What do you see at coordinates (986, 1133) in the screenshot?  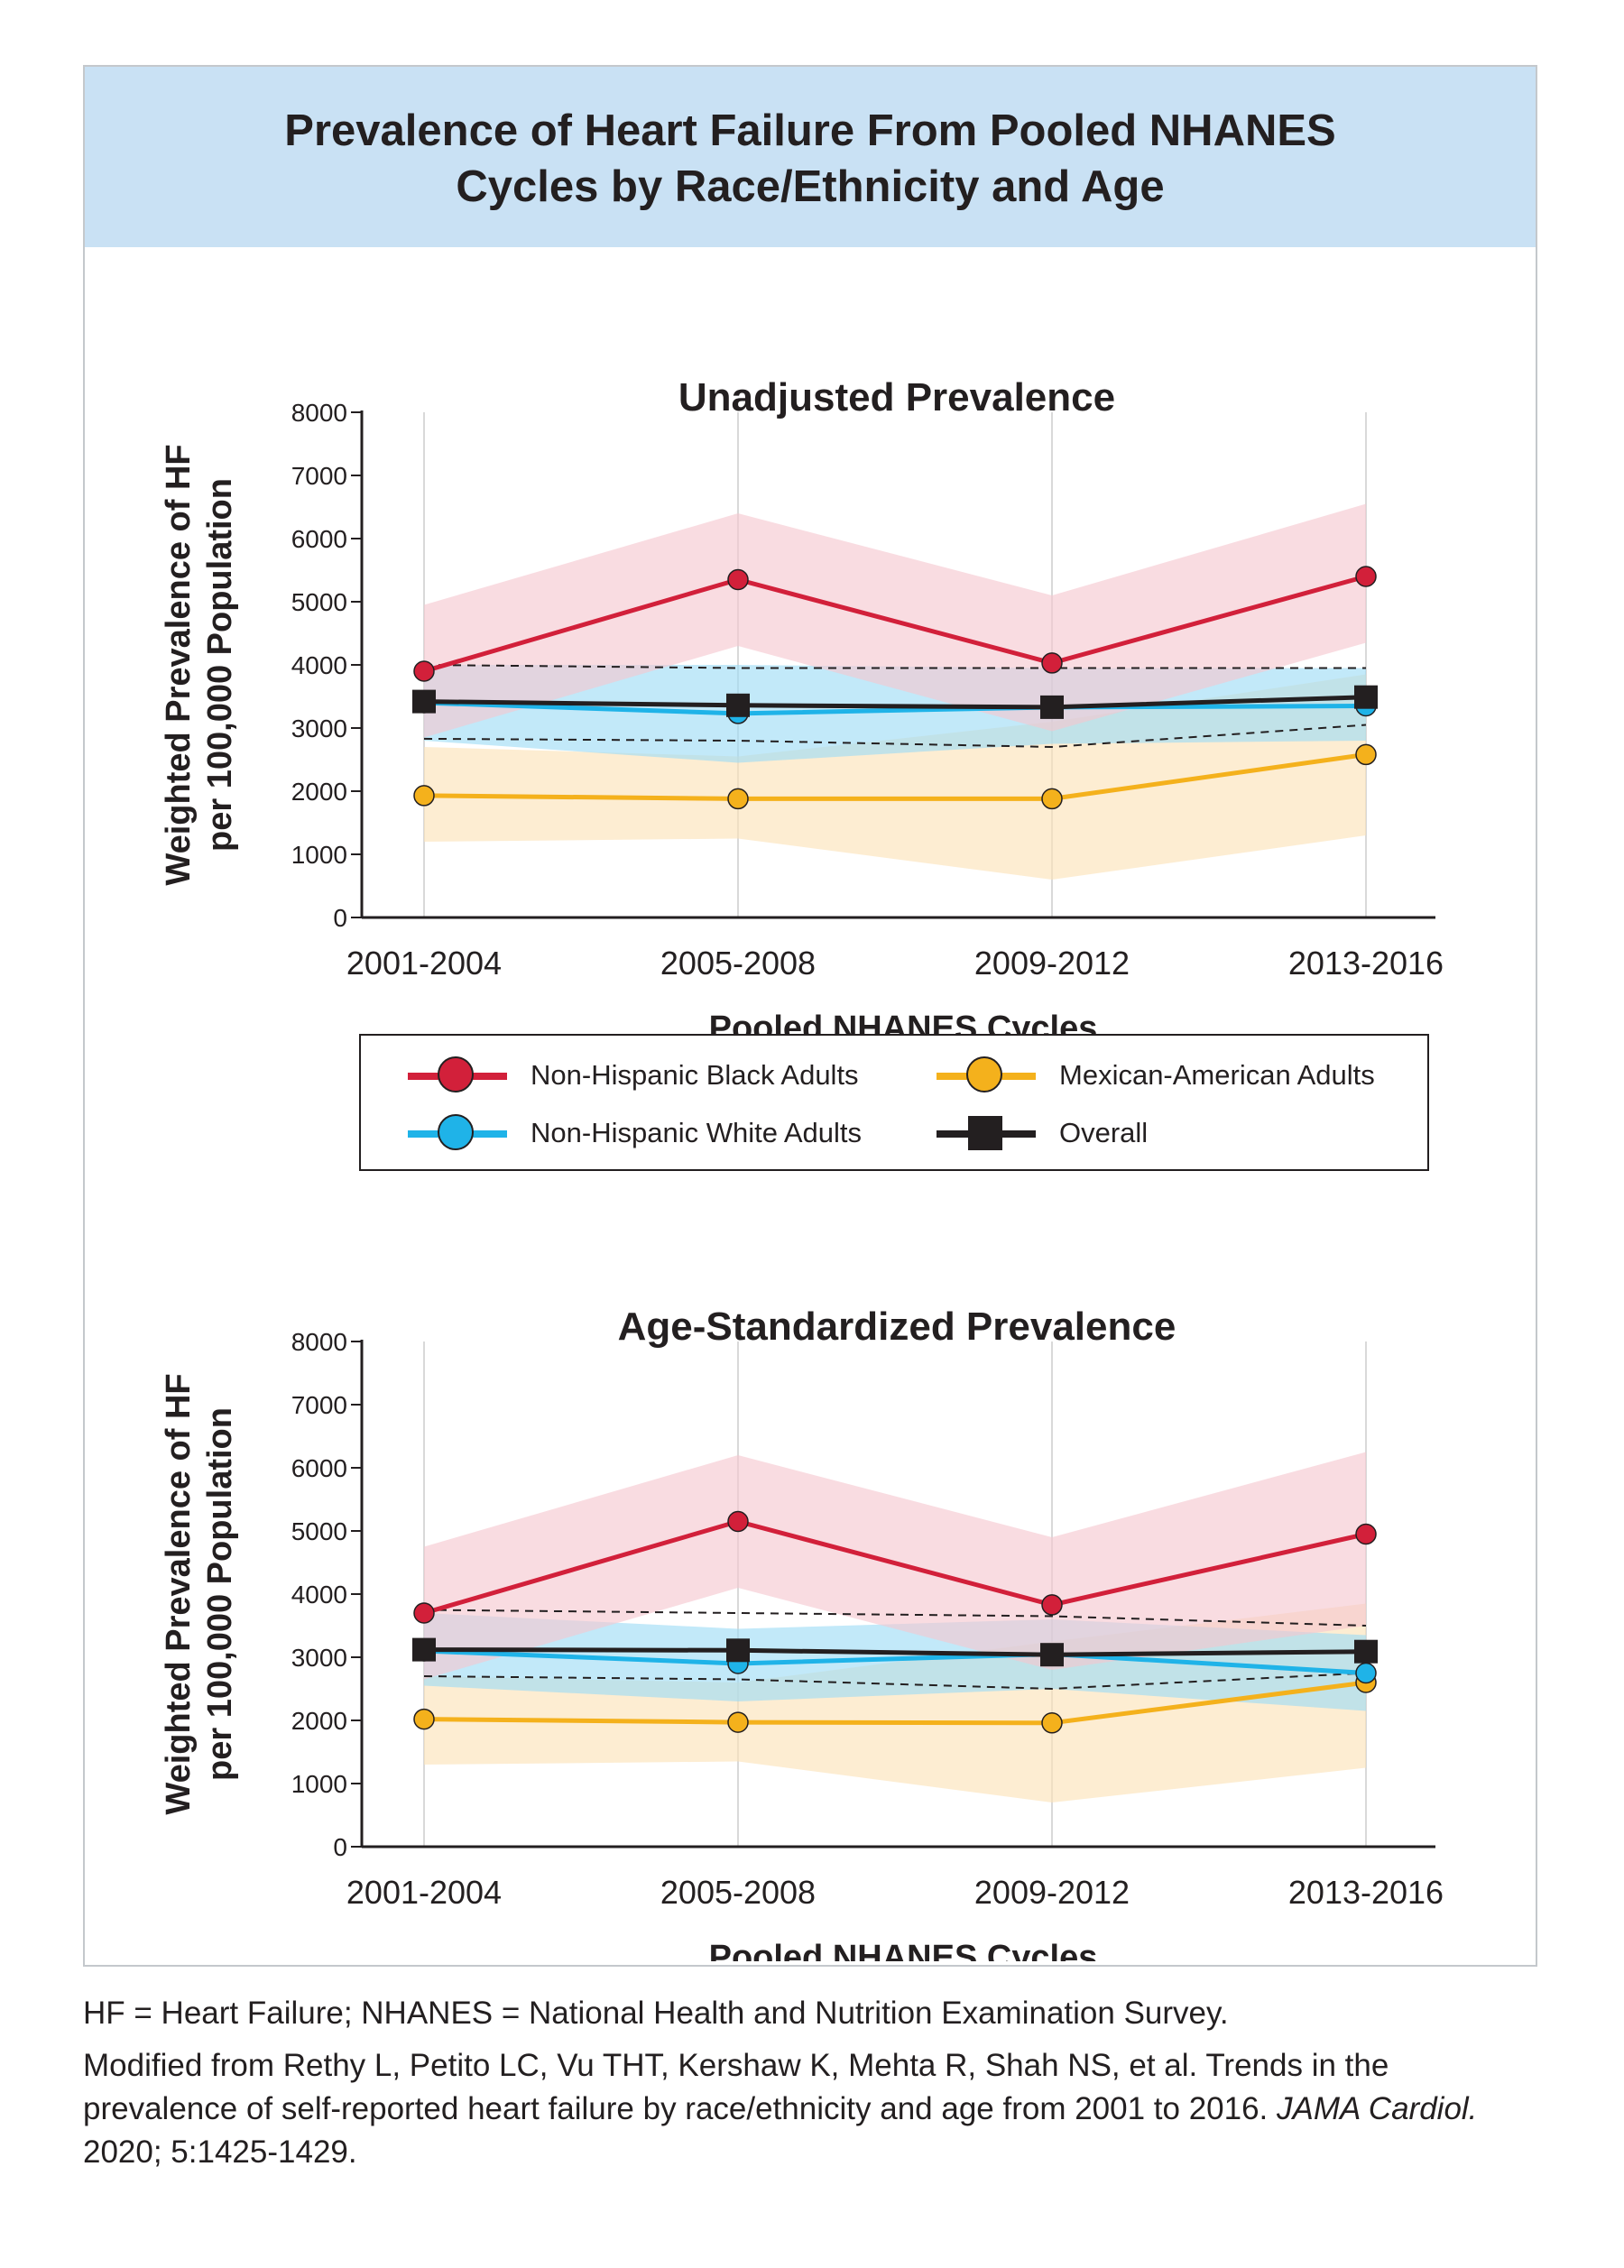 I see `legend-marker-overall` at bounding box center [986, 1133].